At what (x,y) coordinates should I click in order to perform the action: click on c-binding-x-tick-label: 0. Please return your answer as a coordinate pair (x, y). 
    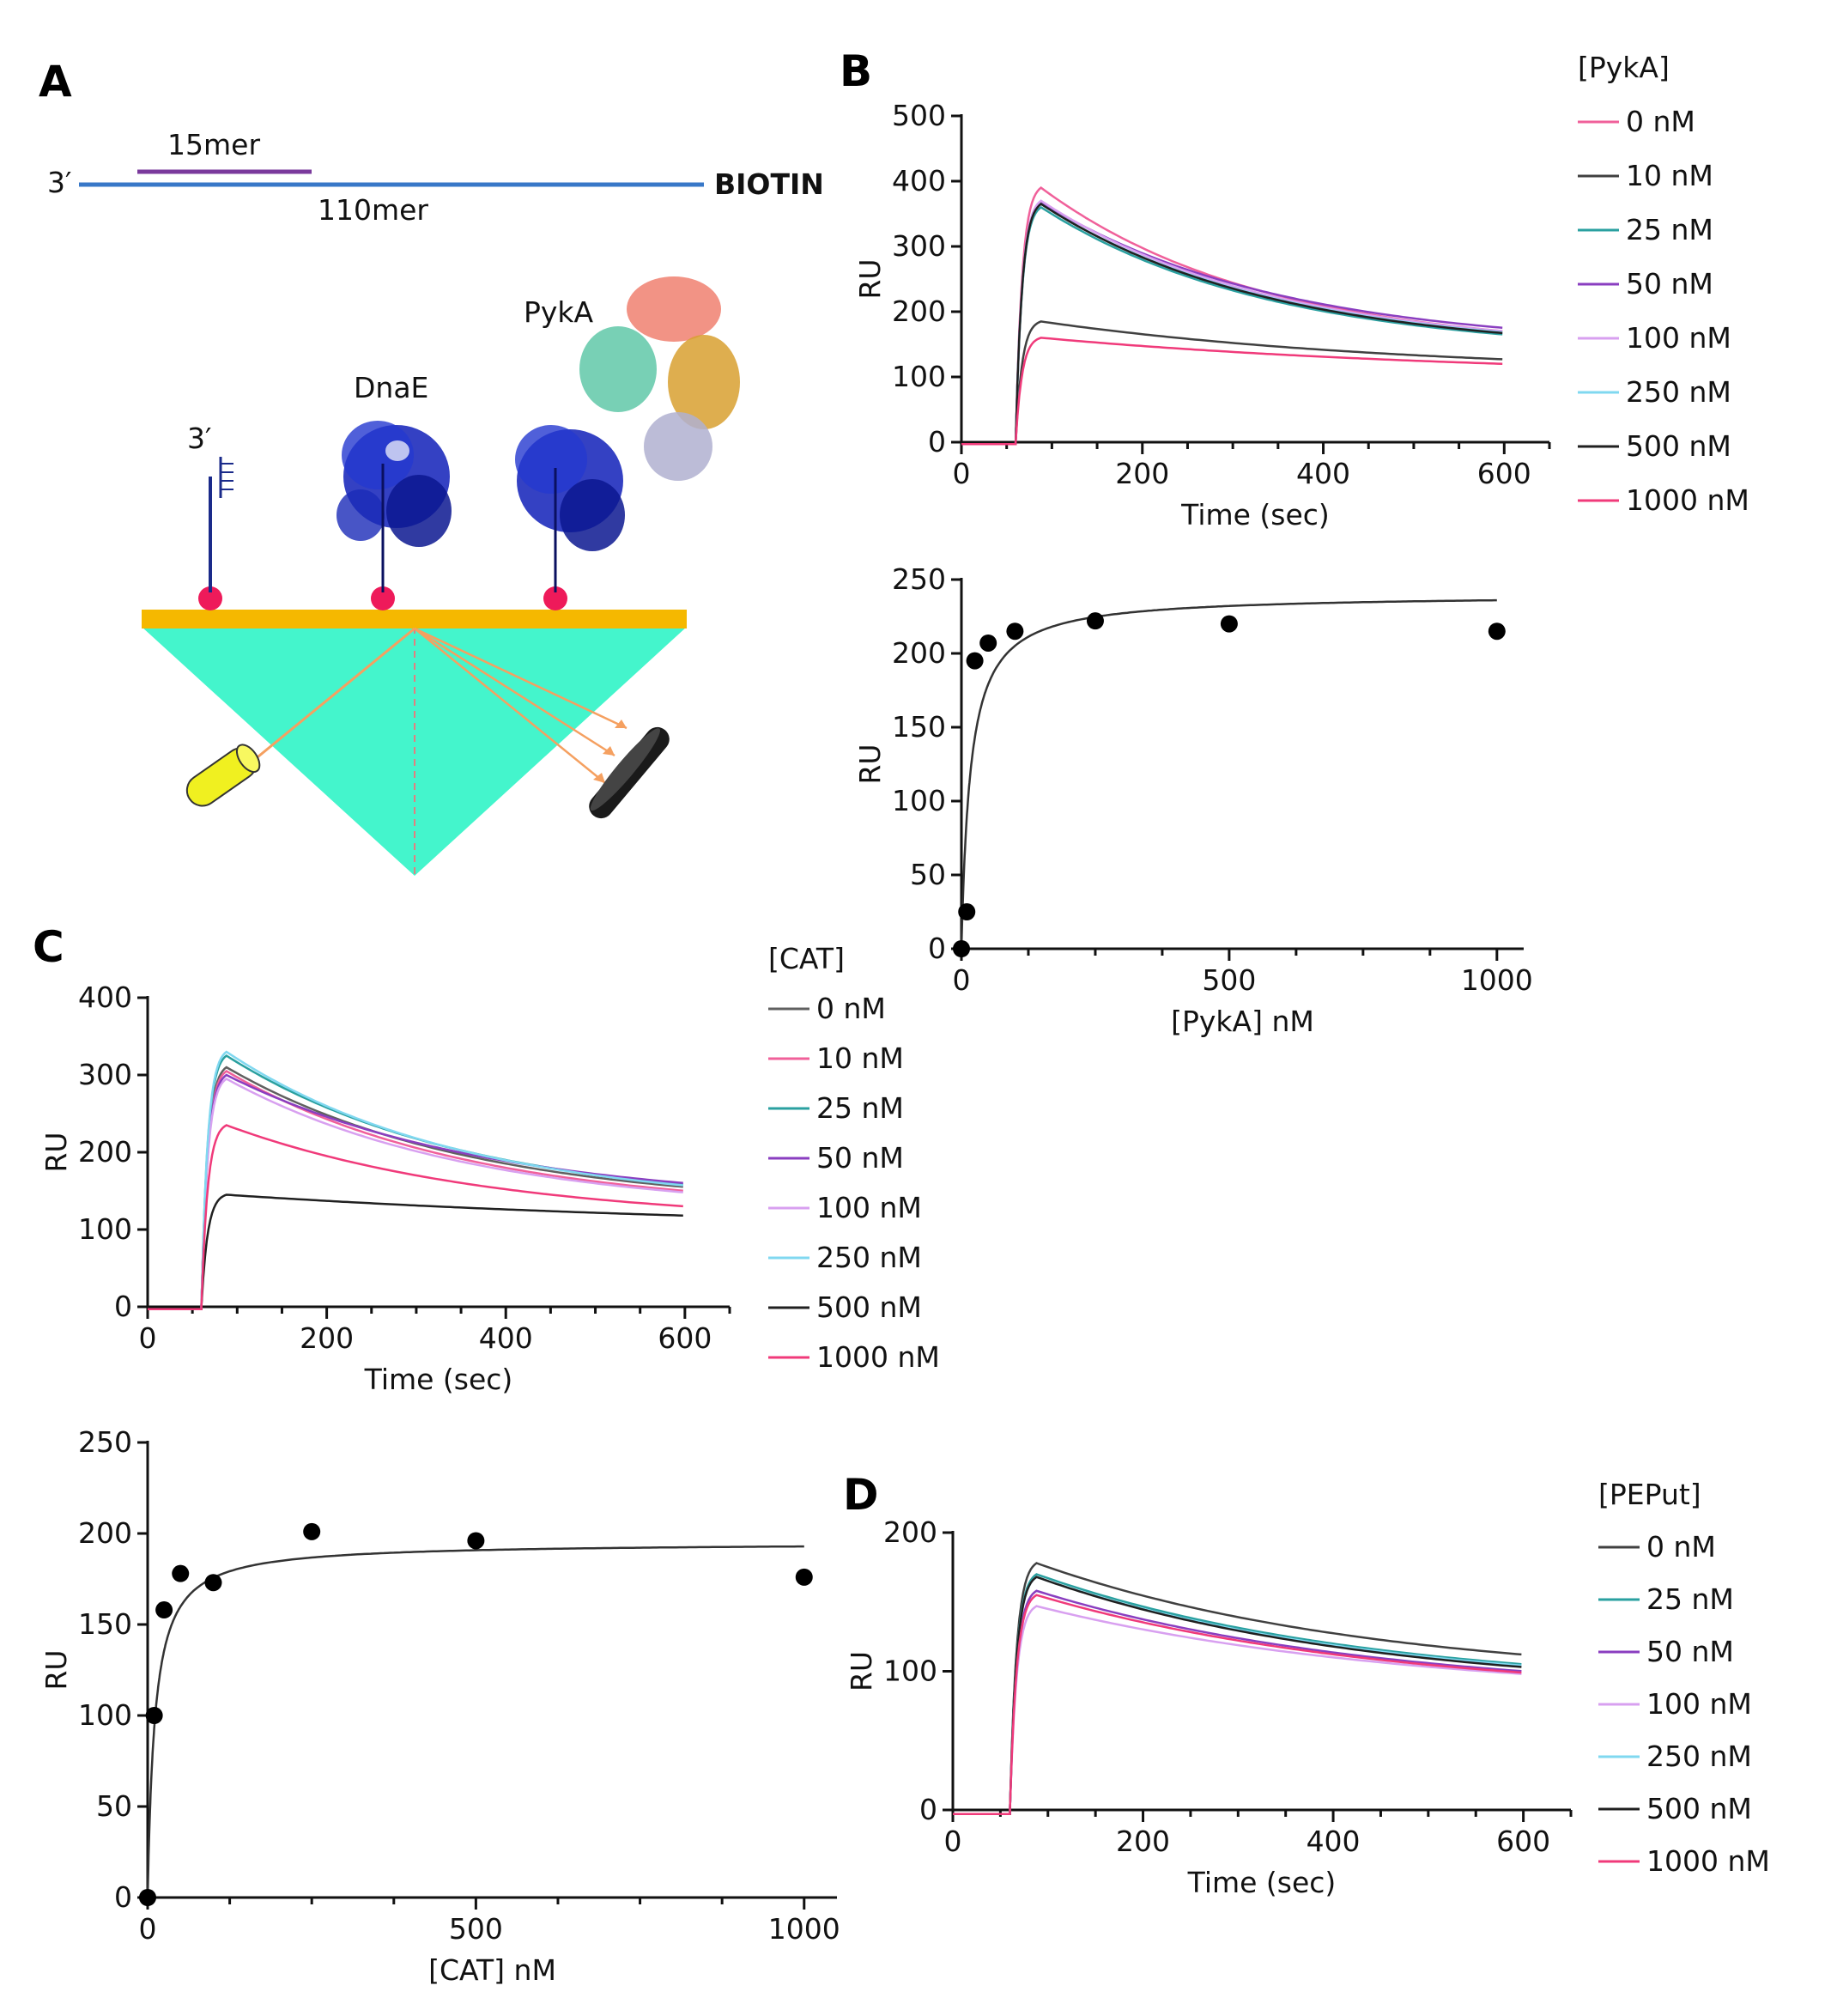
    Looking at the image, I should click on (148, 1929).